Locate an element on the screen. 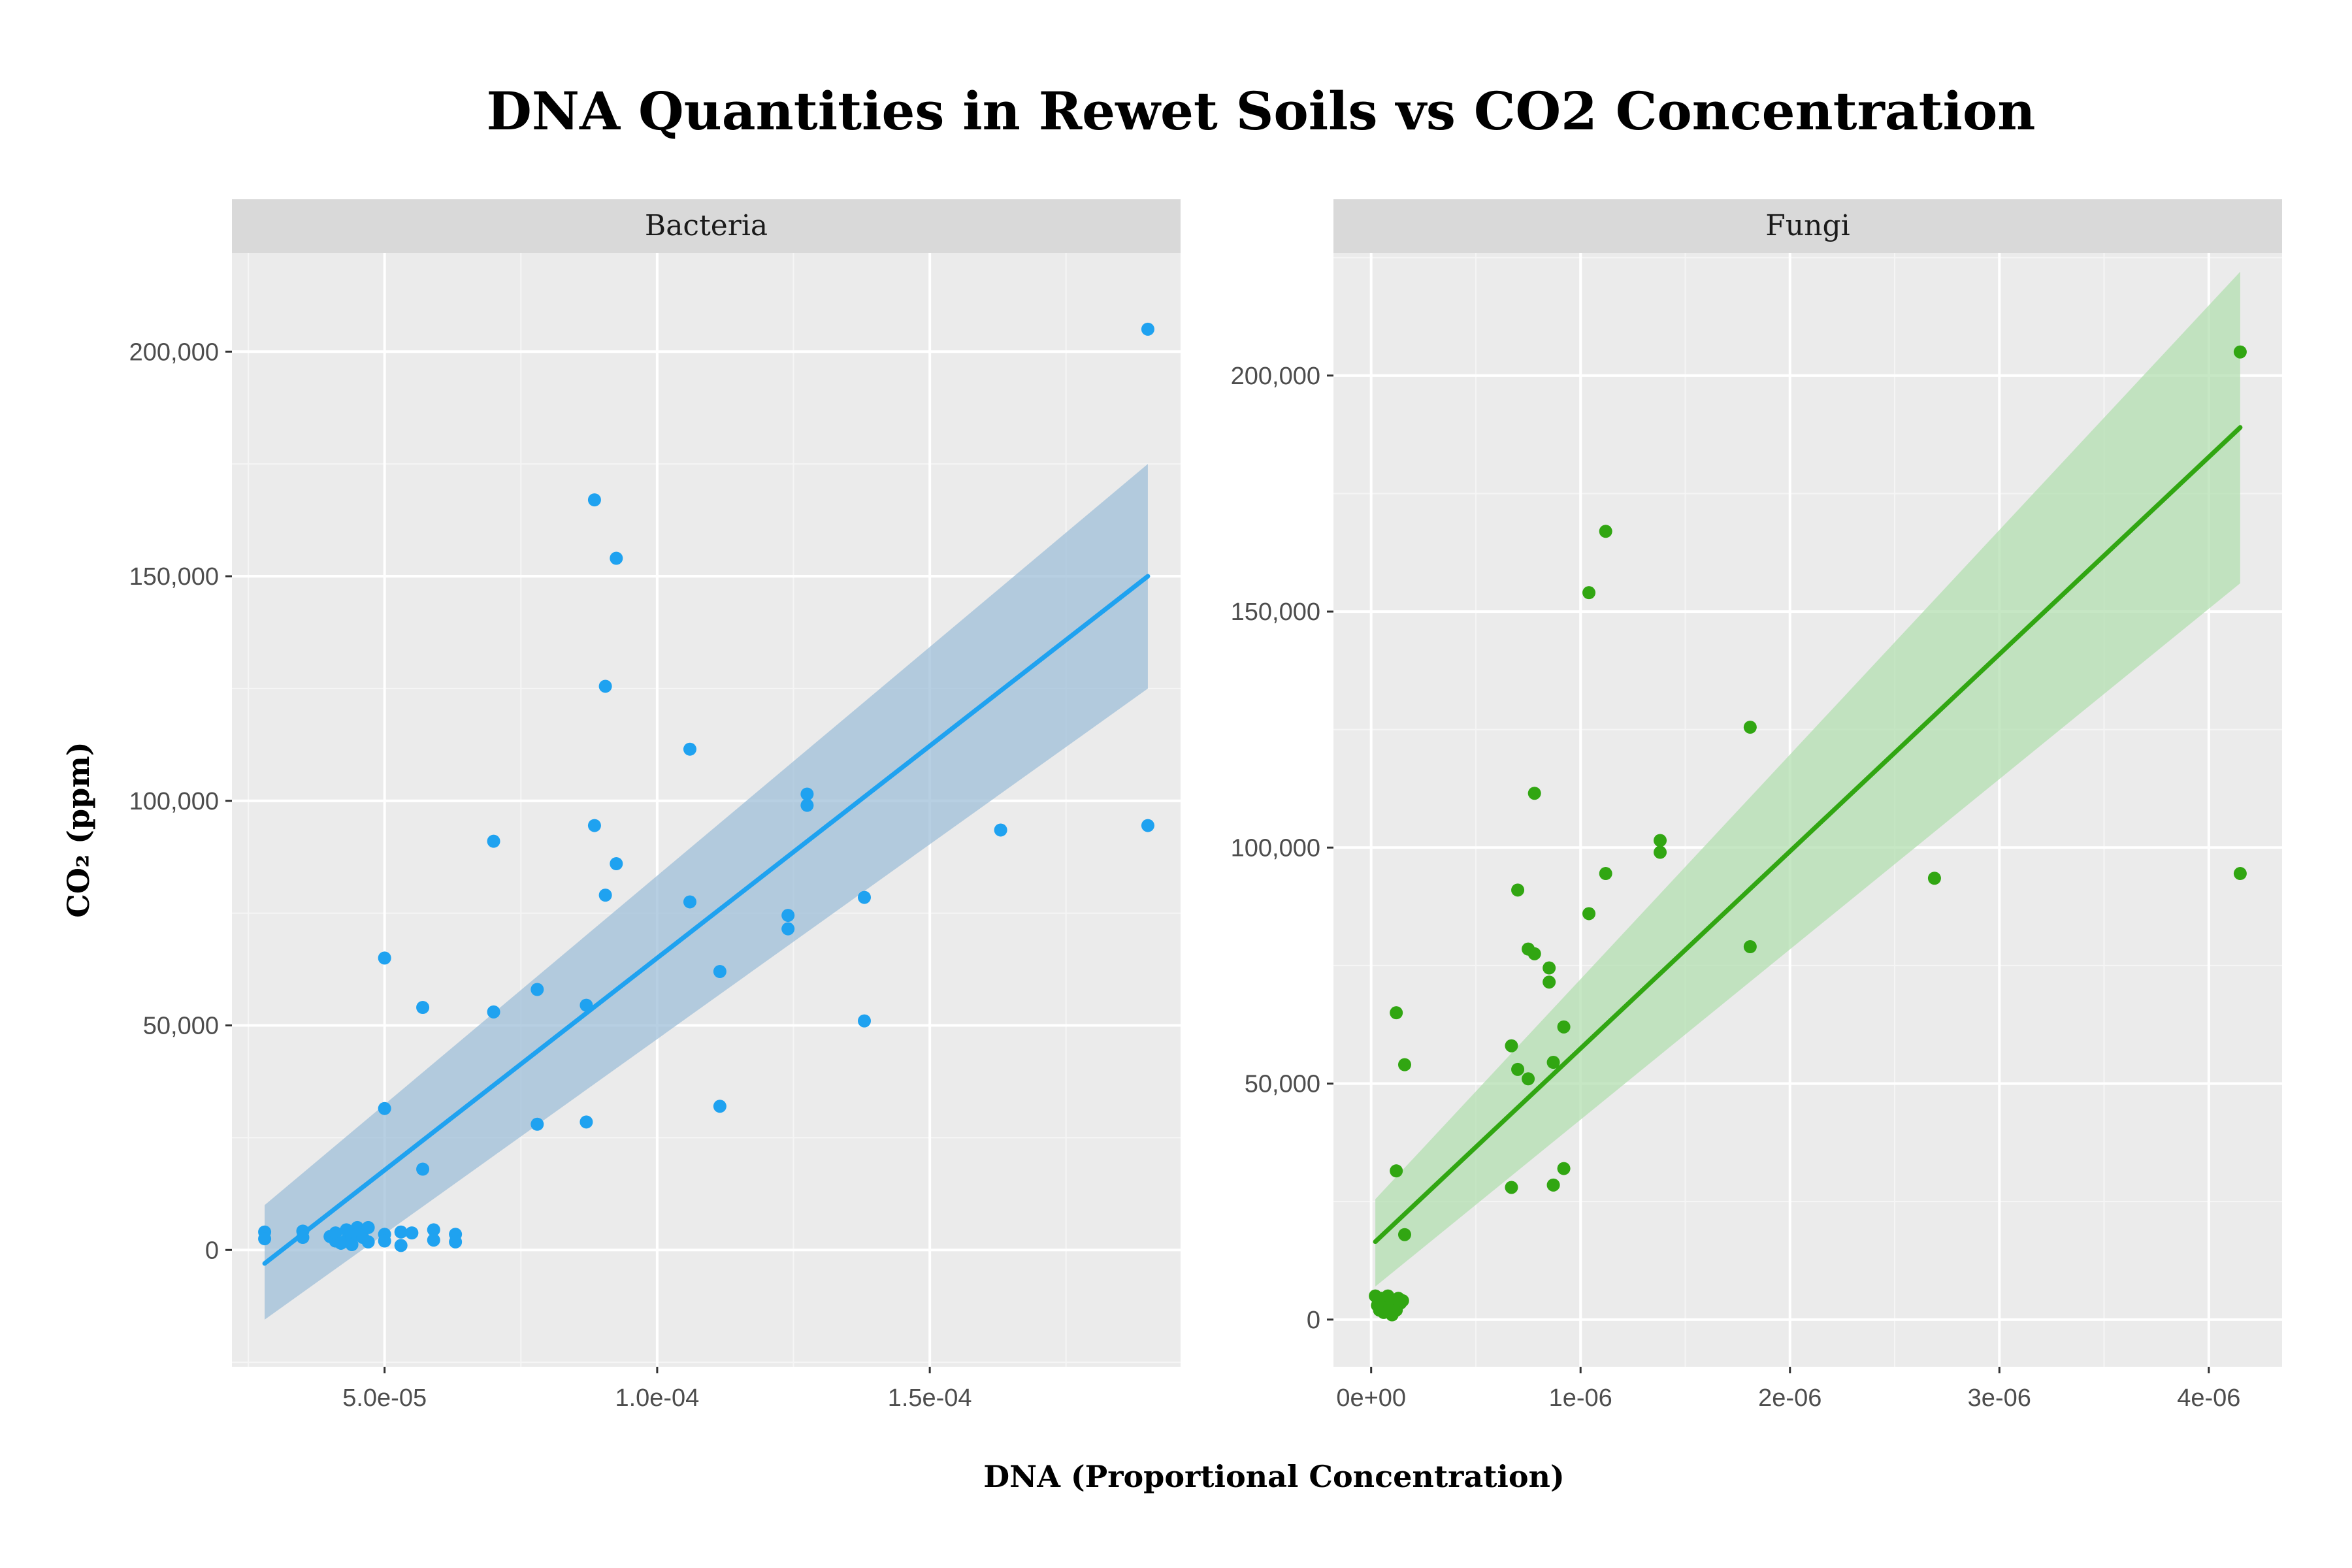  x-tick-label: 1e-06 is located at coordinates (1580, 1398).